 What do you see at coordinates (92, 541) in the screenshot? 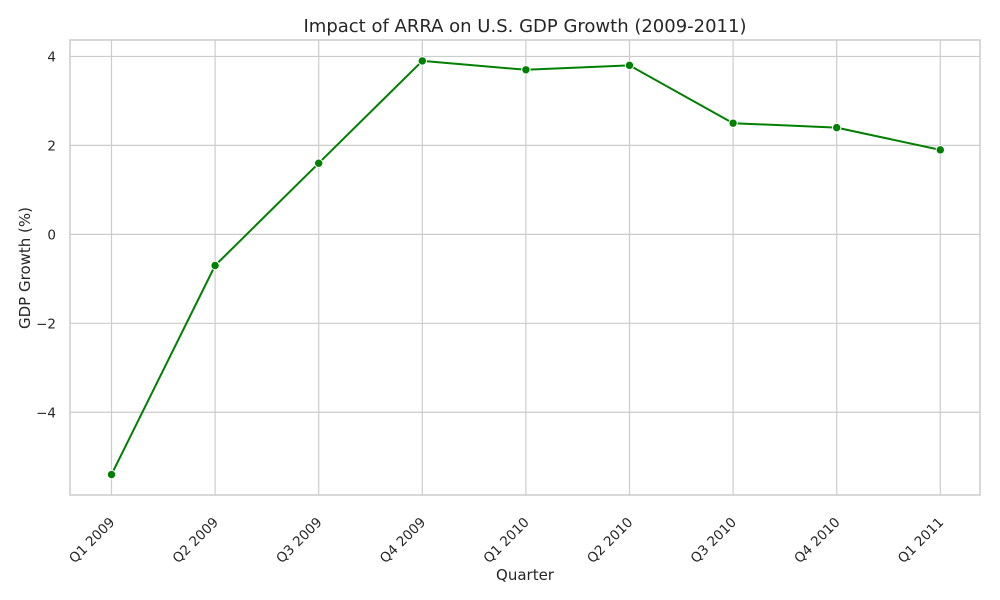
I see `x-tick-label: Q1 2009` at bounding box center [92, 541].